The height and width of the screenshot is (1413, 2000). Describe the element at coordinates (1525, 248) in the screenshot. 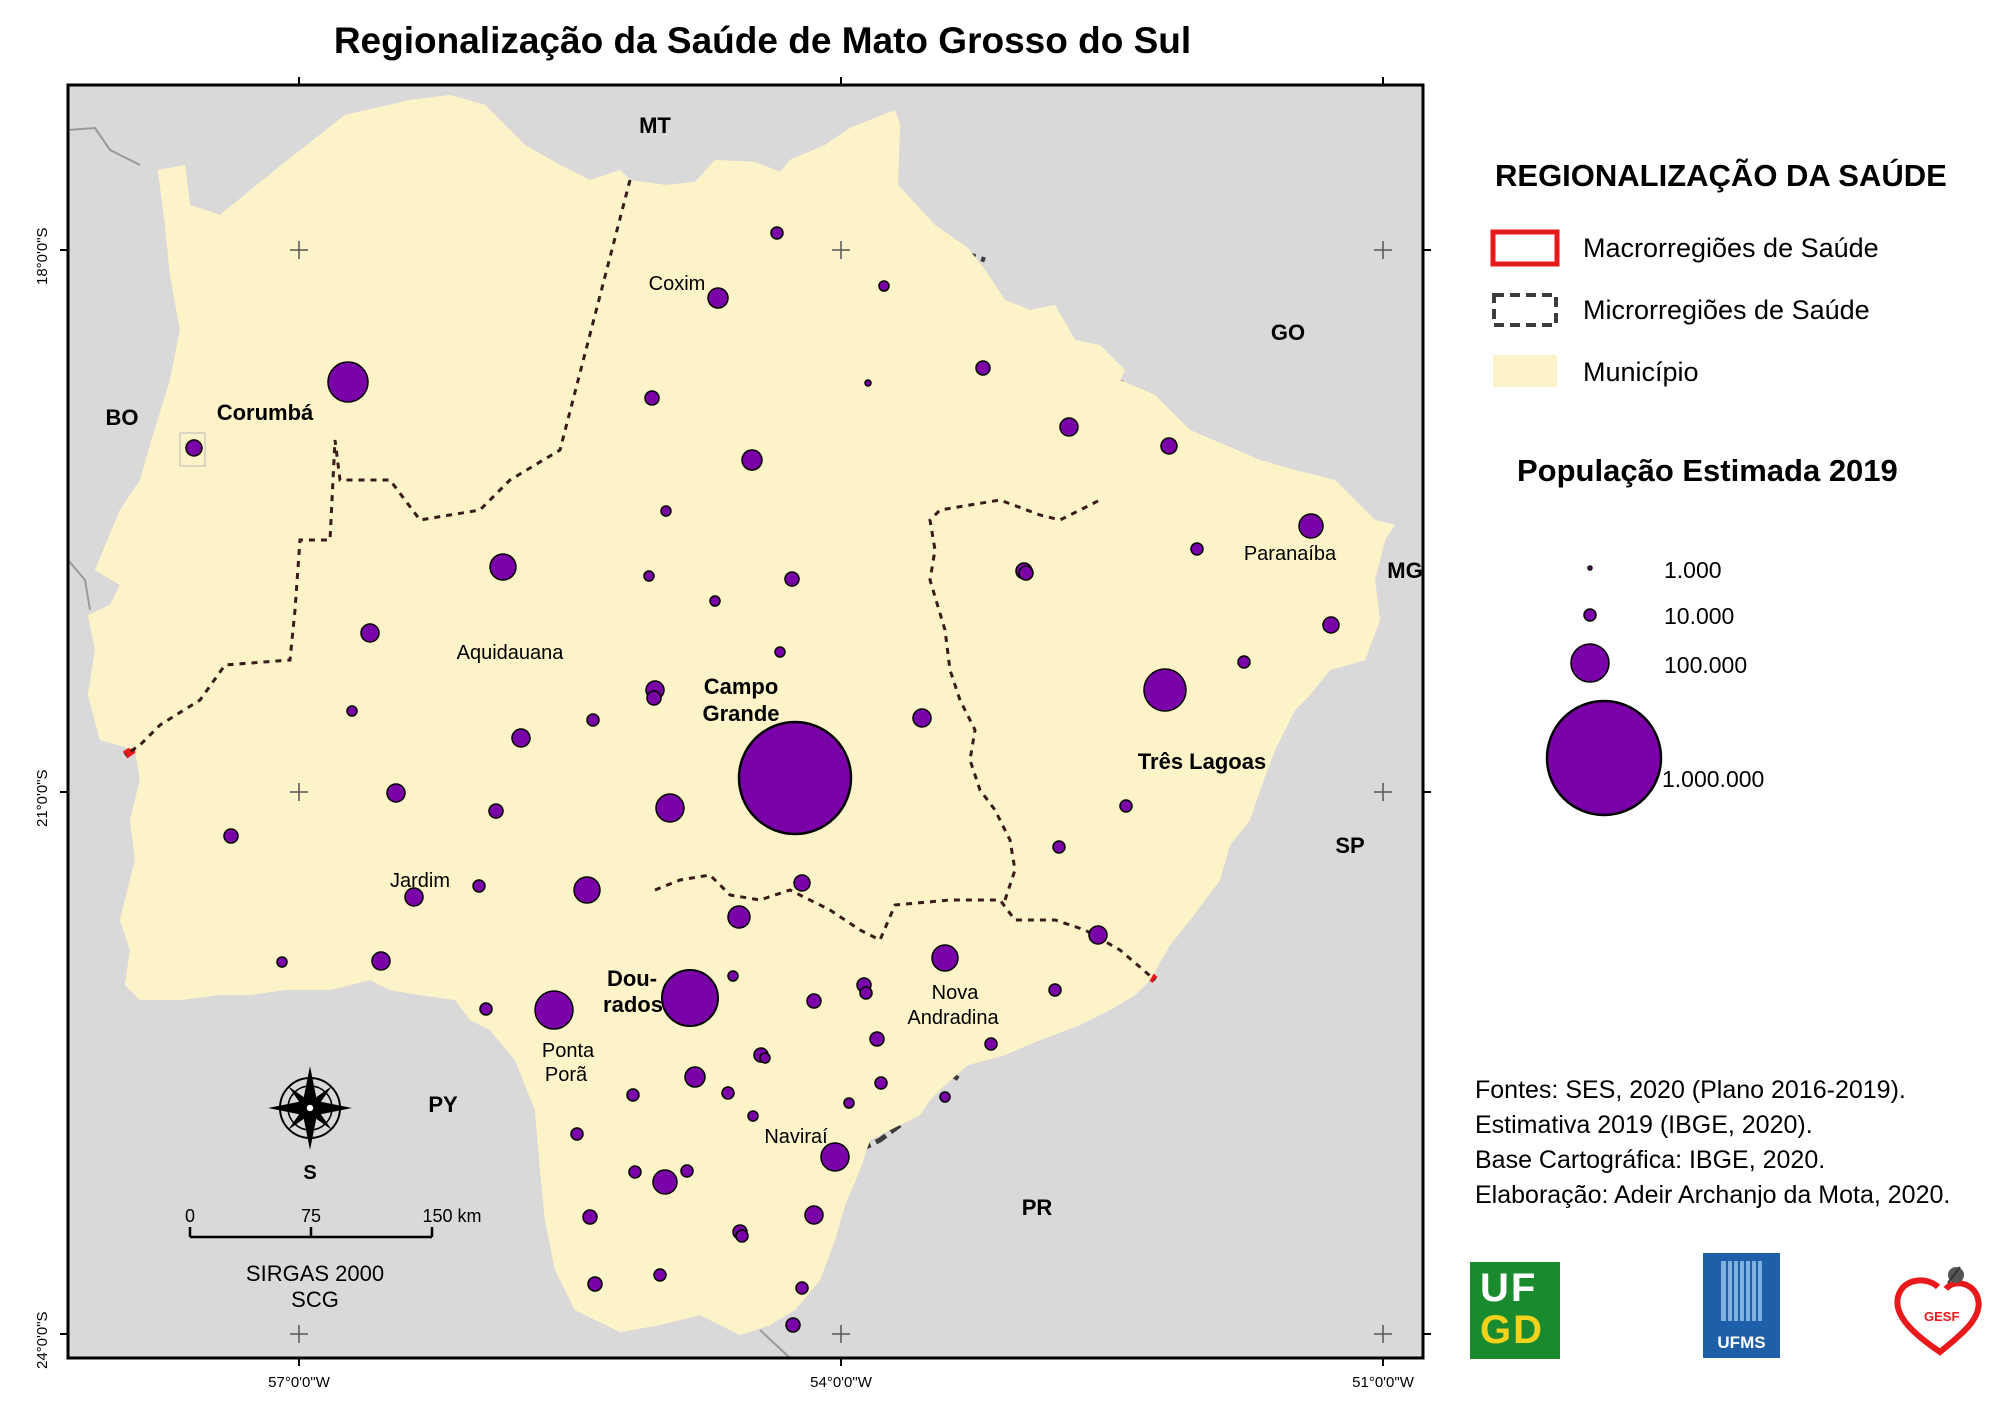

I see `legend-macro-swatch` at that location.